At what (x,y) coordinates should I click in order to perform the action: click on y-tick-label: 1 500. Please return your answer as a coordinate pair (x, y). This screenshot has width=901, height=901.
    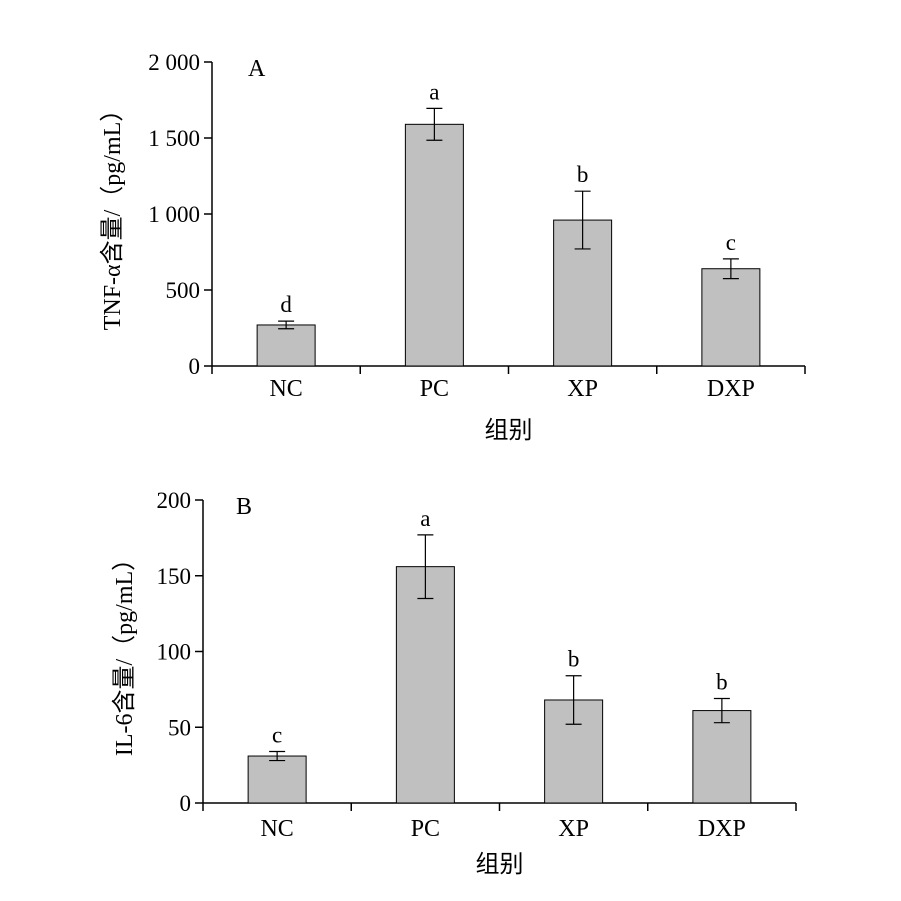
    Looking at the image, I should click on (174, 138).